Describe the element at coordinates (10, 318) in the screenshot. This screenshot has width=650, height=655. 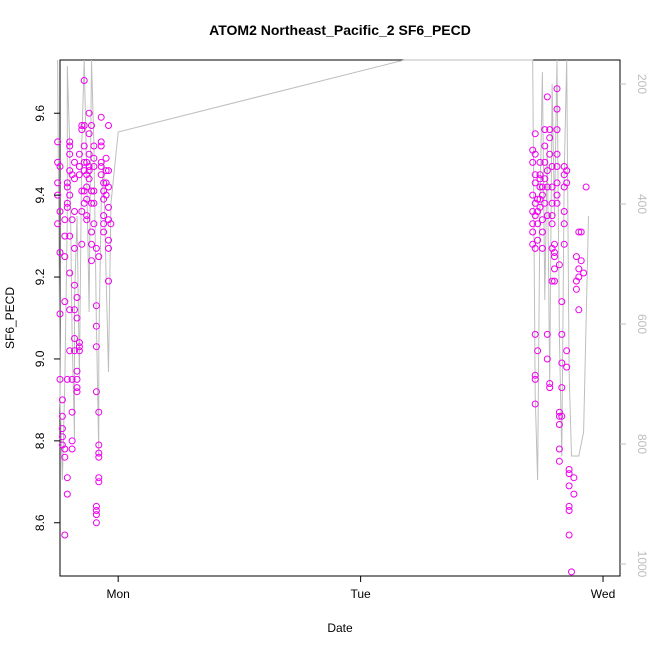
I see `y-axis-label: SF6_PECD` at that location.